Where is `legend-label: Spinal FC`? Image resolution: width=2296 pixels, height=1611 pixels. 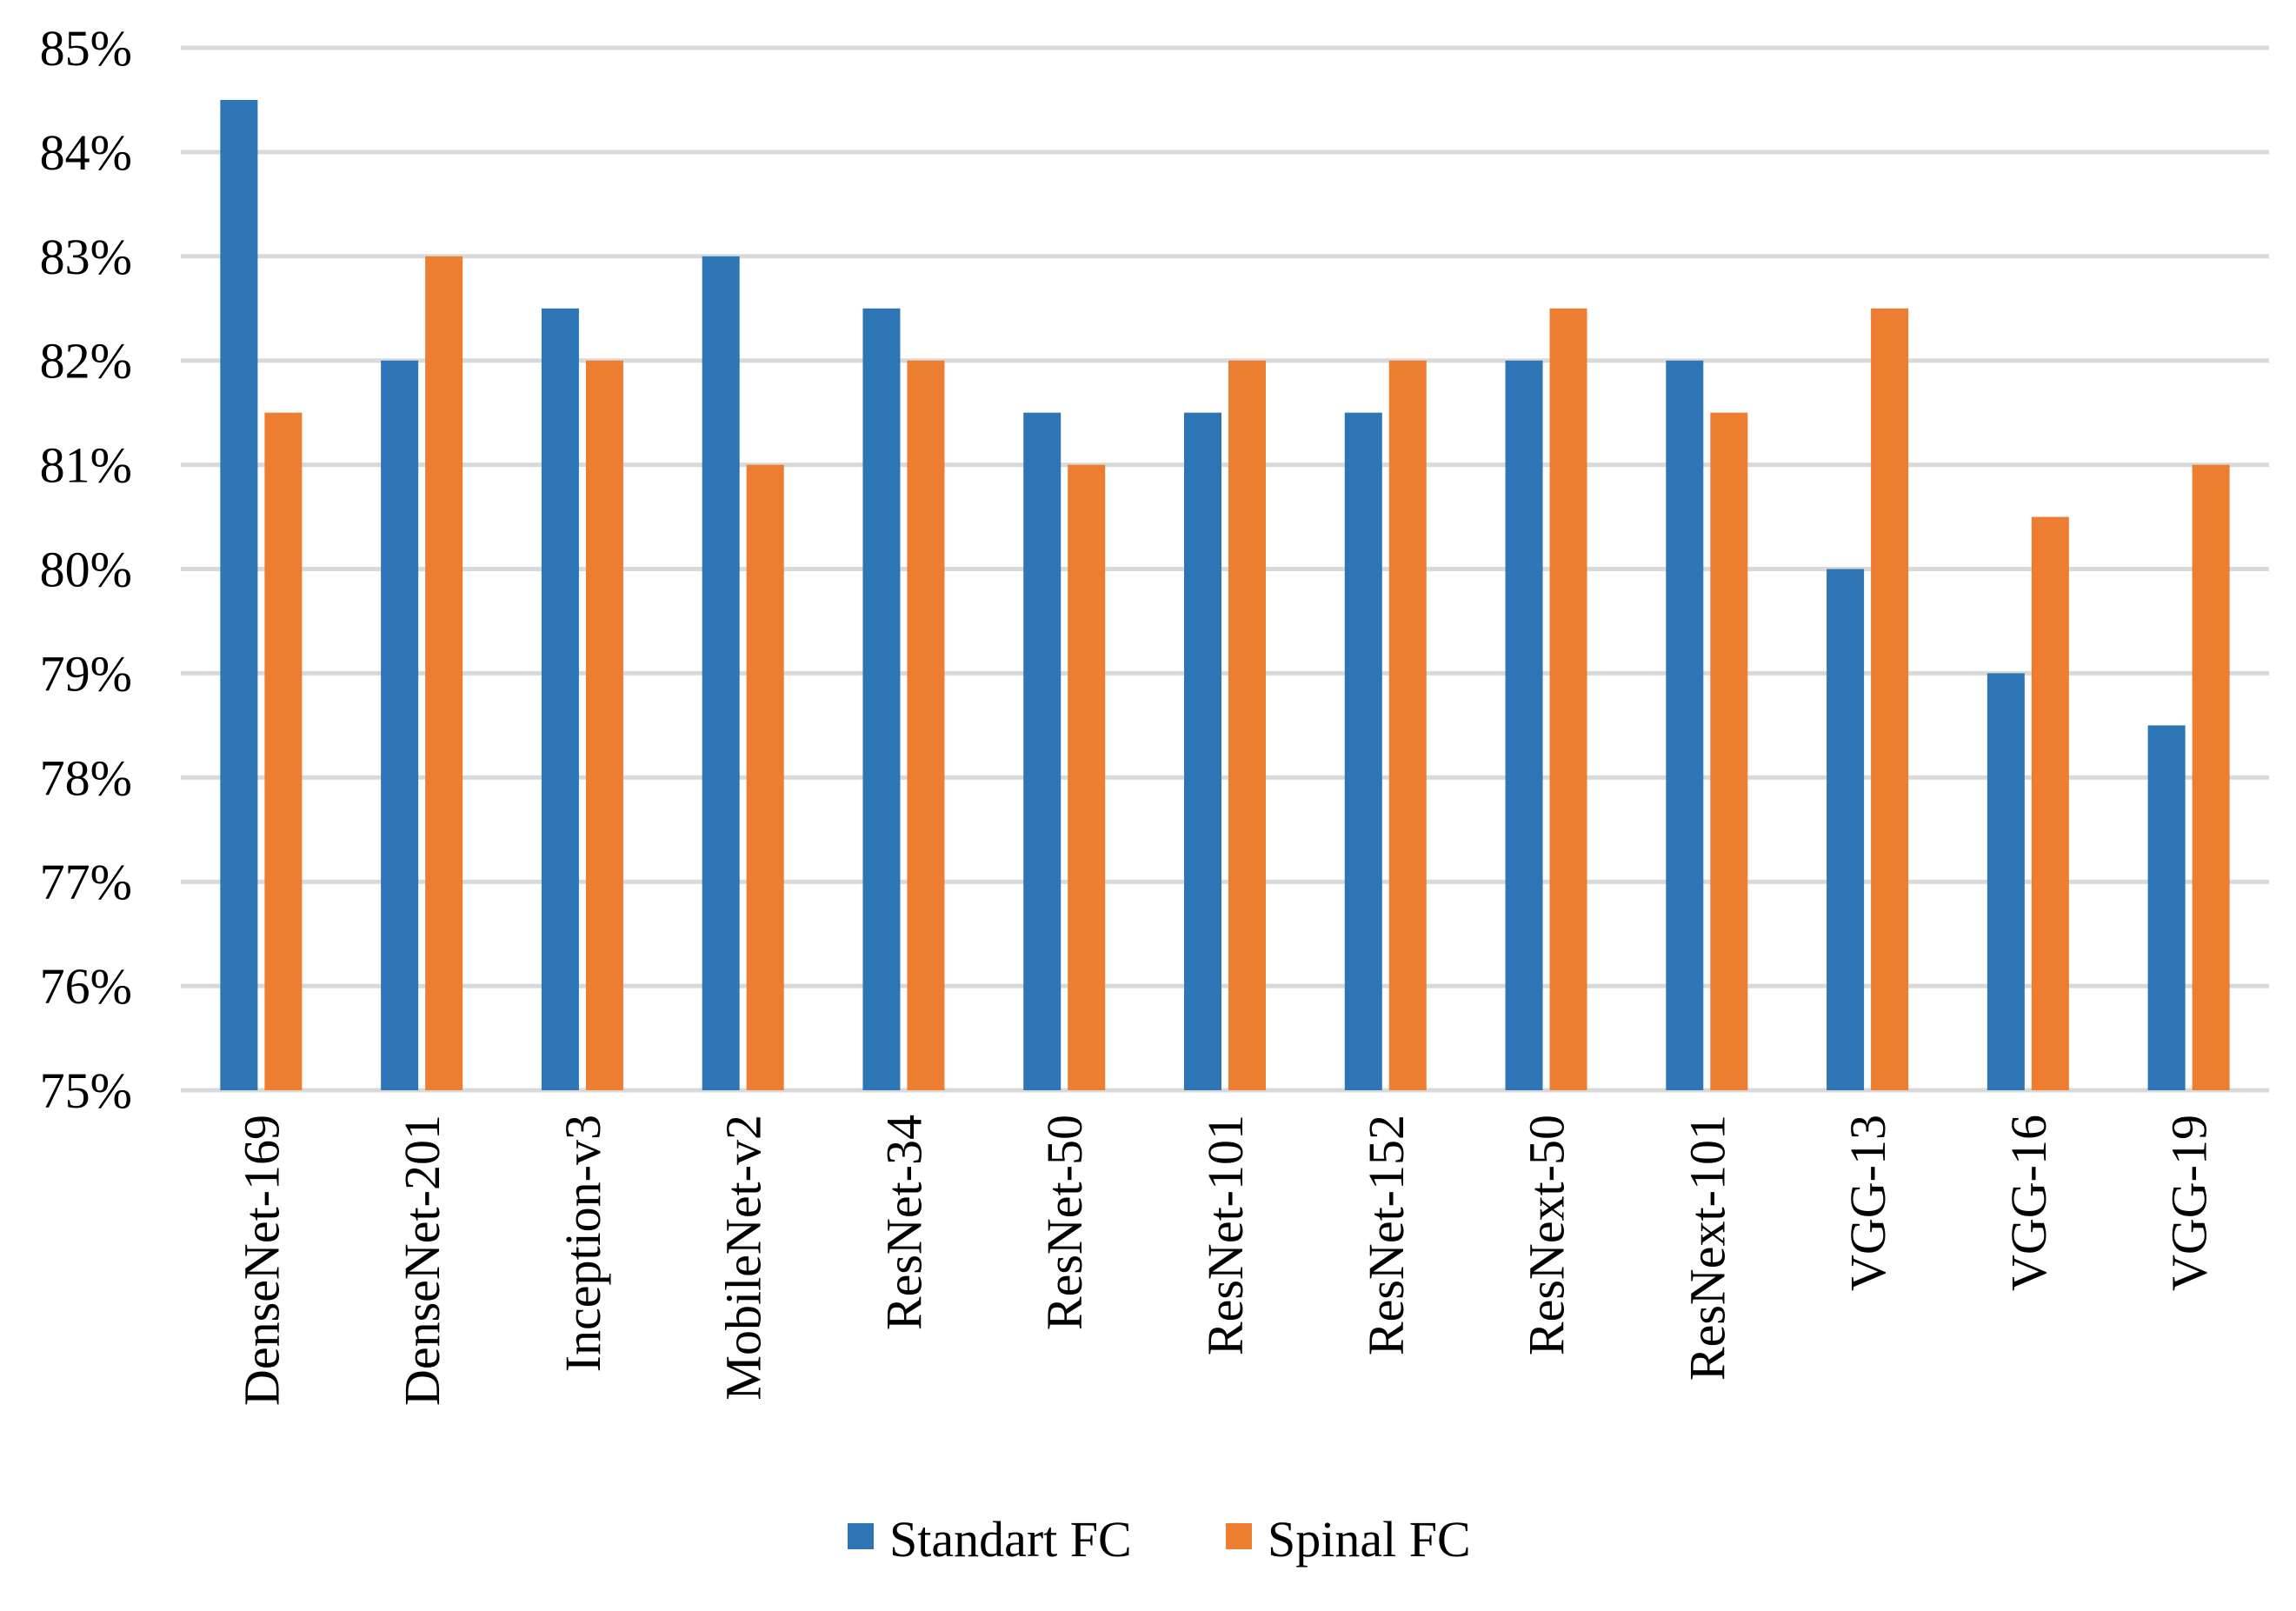 legend-label: Spinal FC is located at coordinates (1369, 1539).